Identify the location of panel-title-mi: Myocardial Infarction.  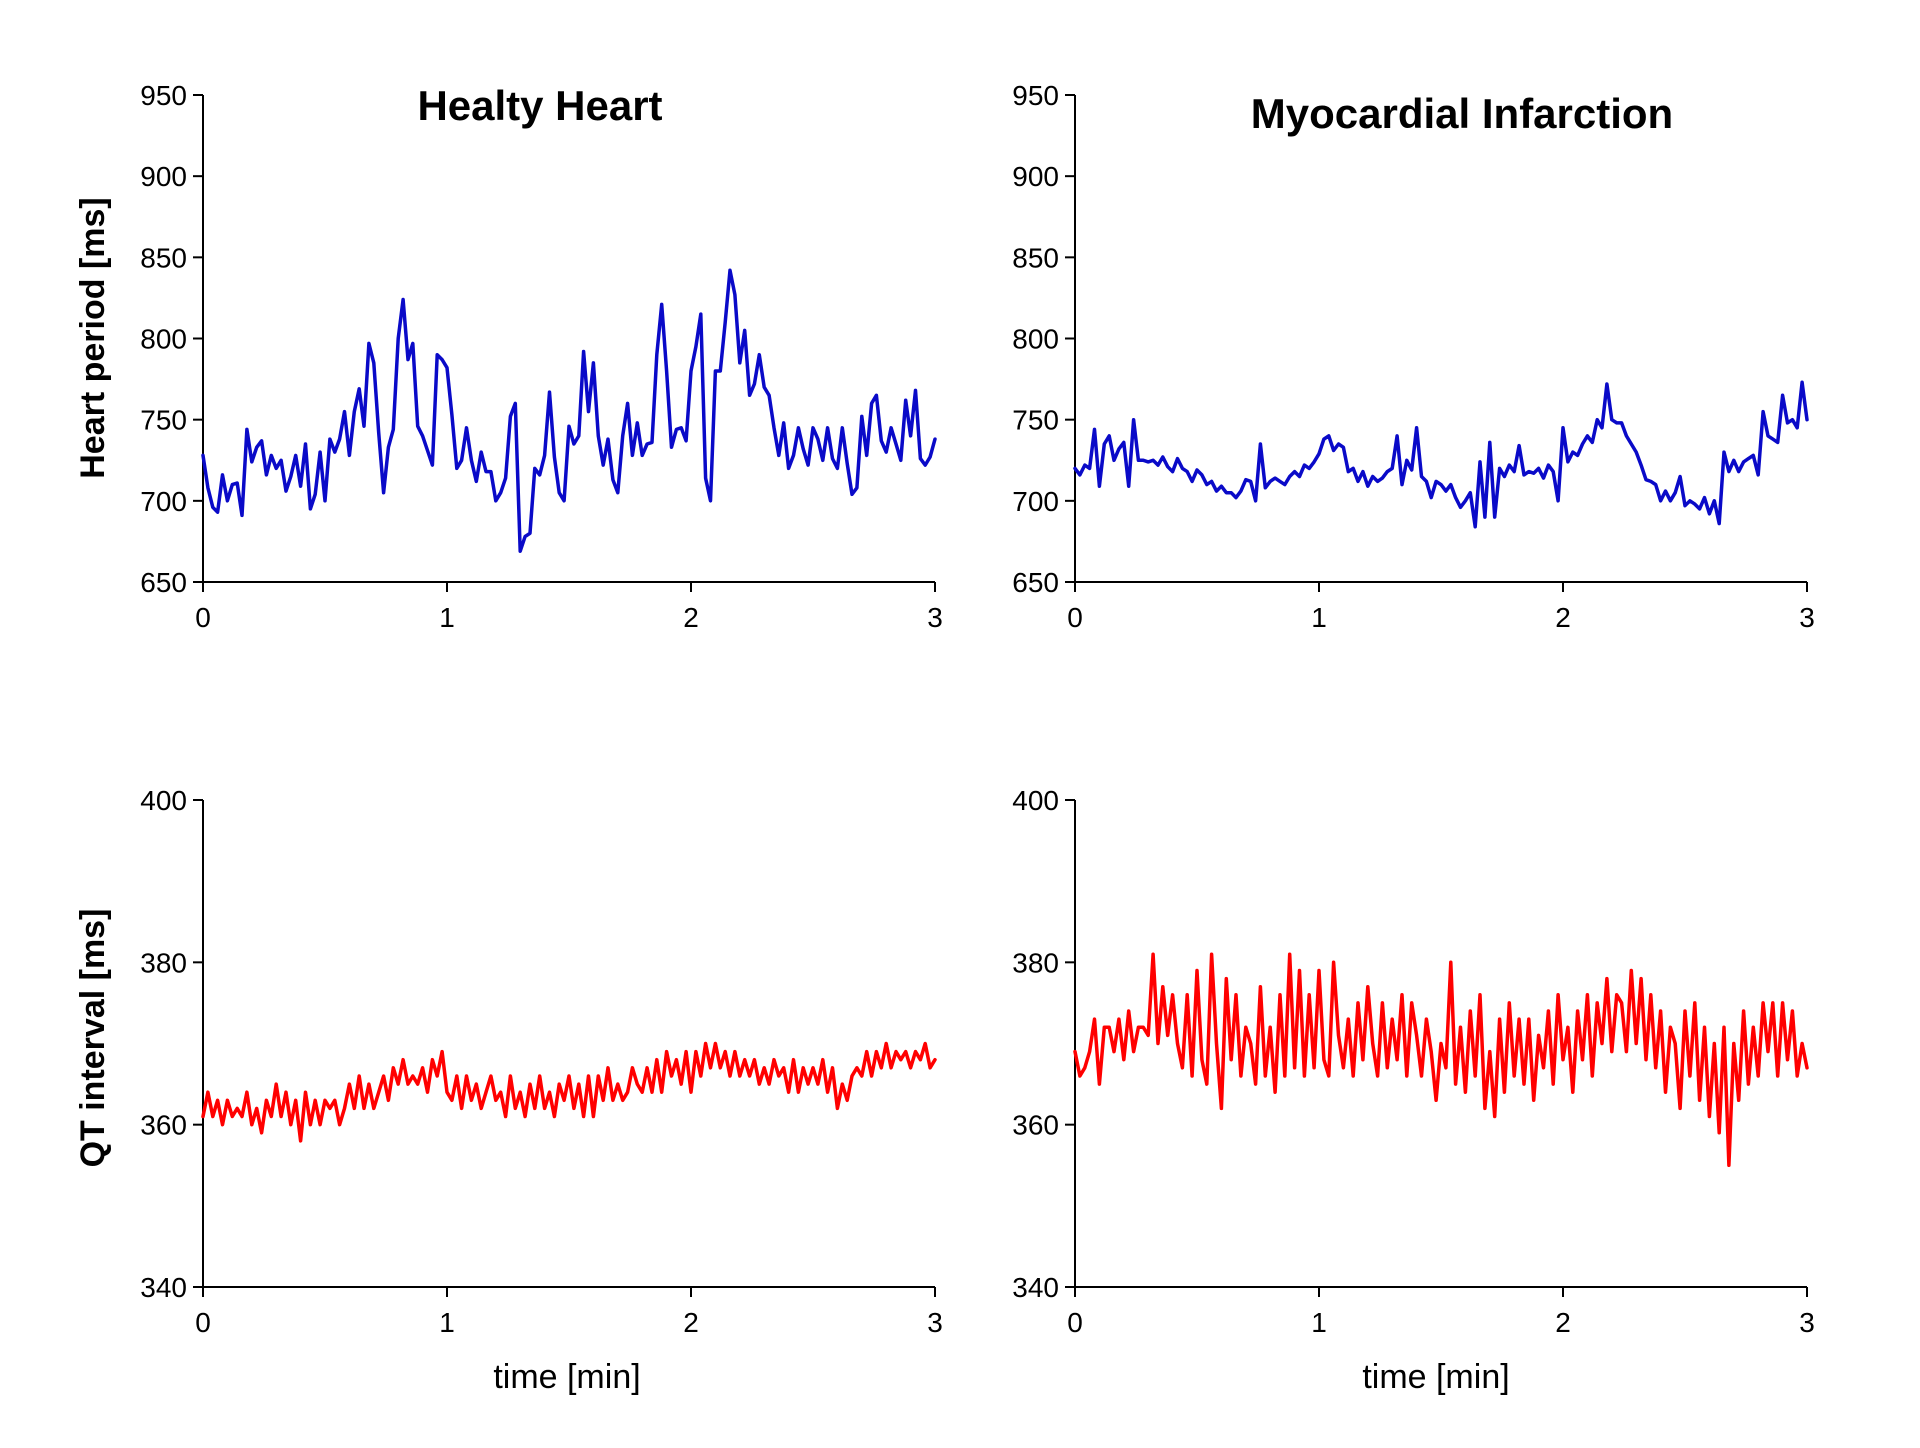
(1462, 113).